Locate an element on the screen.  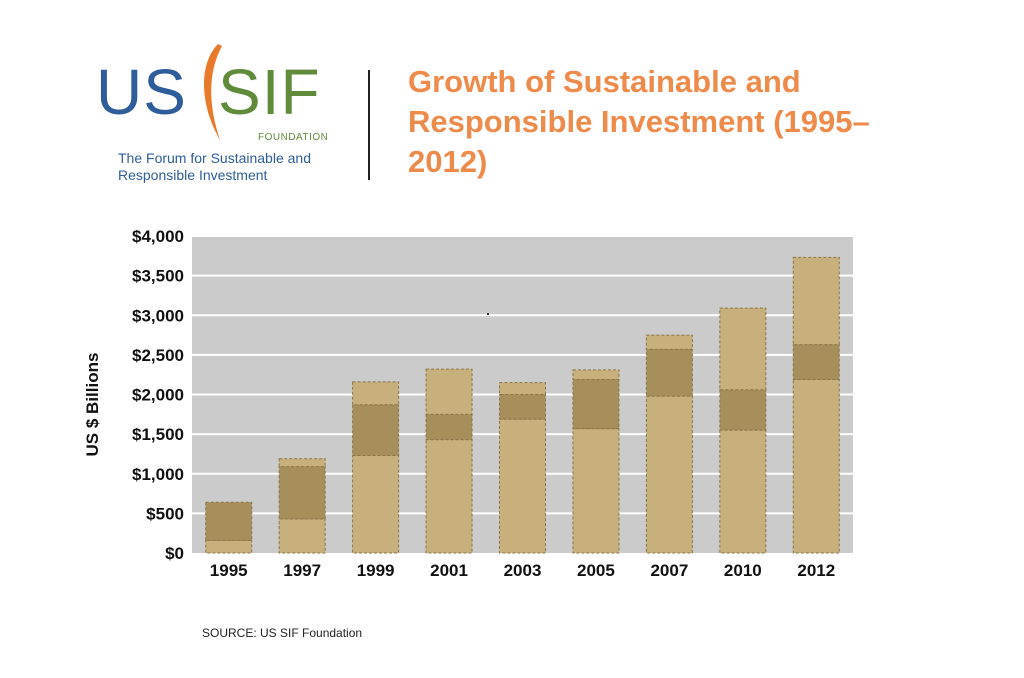
y-tick-label: $3,500 is located at coordinates (158, 276).